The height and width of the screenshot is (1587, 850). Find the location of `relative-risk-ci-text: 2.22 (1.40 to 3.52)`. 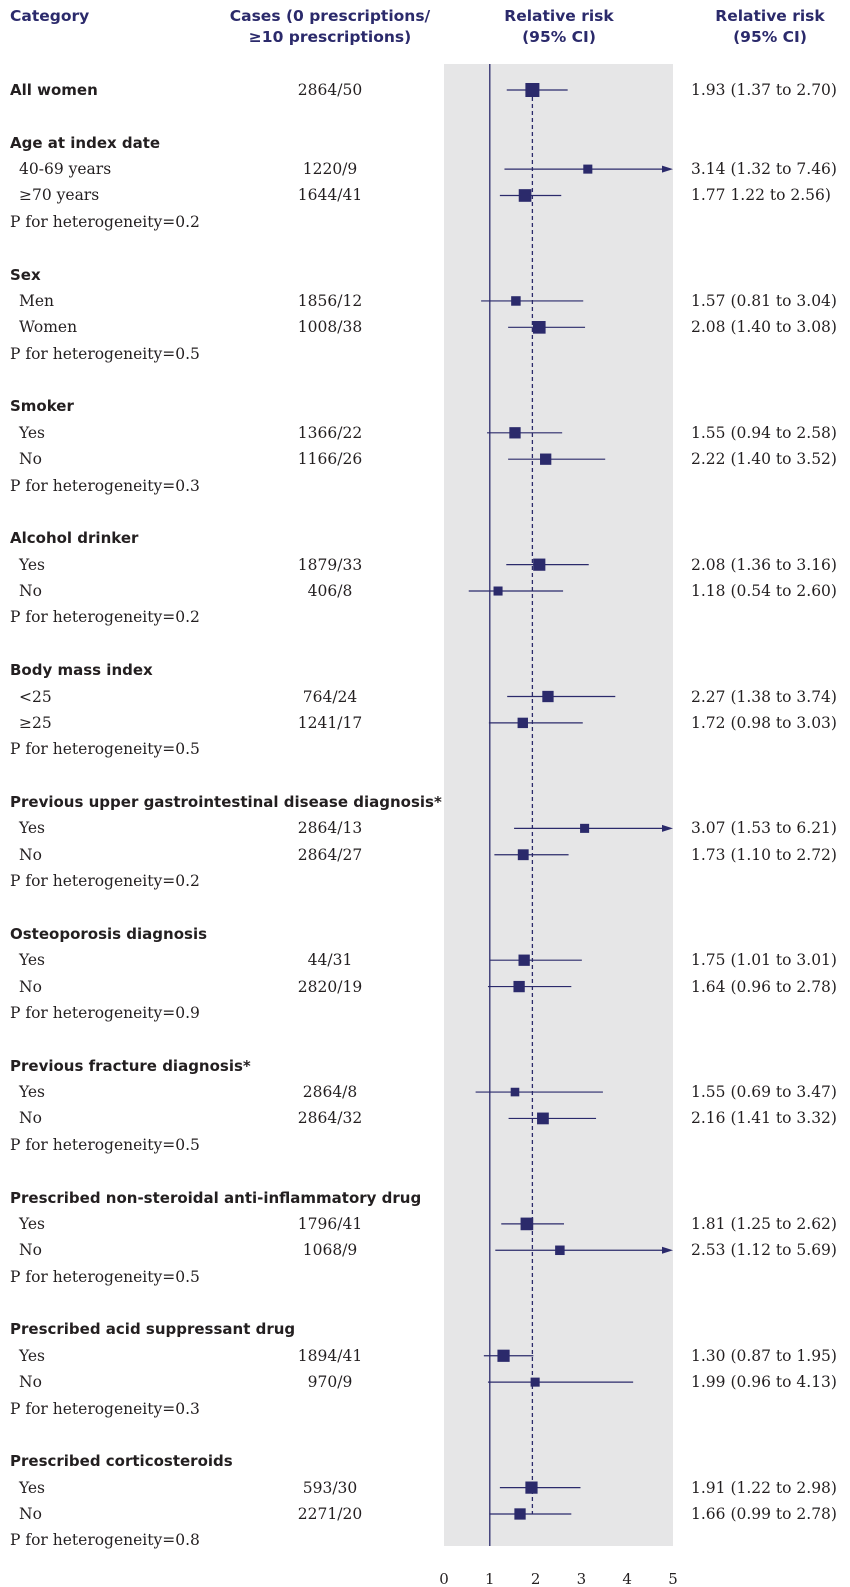

relative-risk-ci-text: 2.22 (1.40 to 3.52) is located at coordinates (764, 459).